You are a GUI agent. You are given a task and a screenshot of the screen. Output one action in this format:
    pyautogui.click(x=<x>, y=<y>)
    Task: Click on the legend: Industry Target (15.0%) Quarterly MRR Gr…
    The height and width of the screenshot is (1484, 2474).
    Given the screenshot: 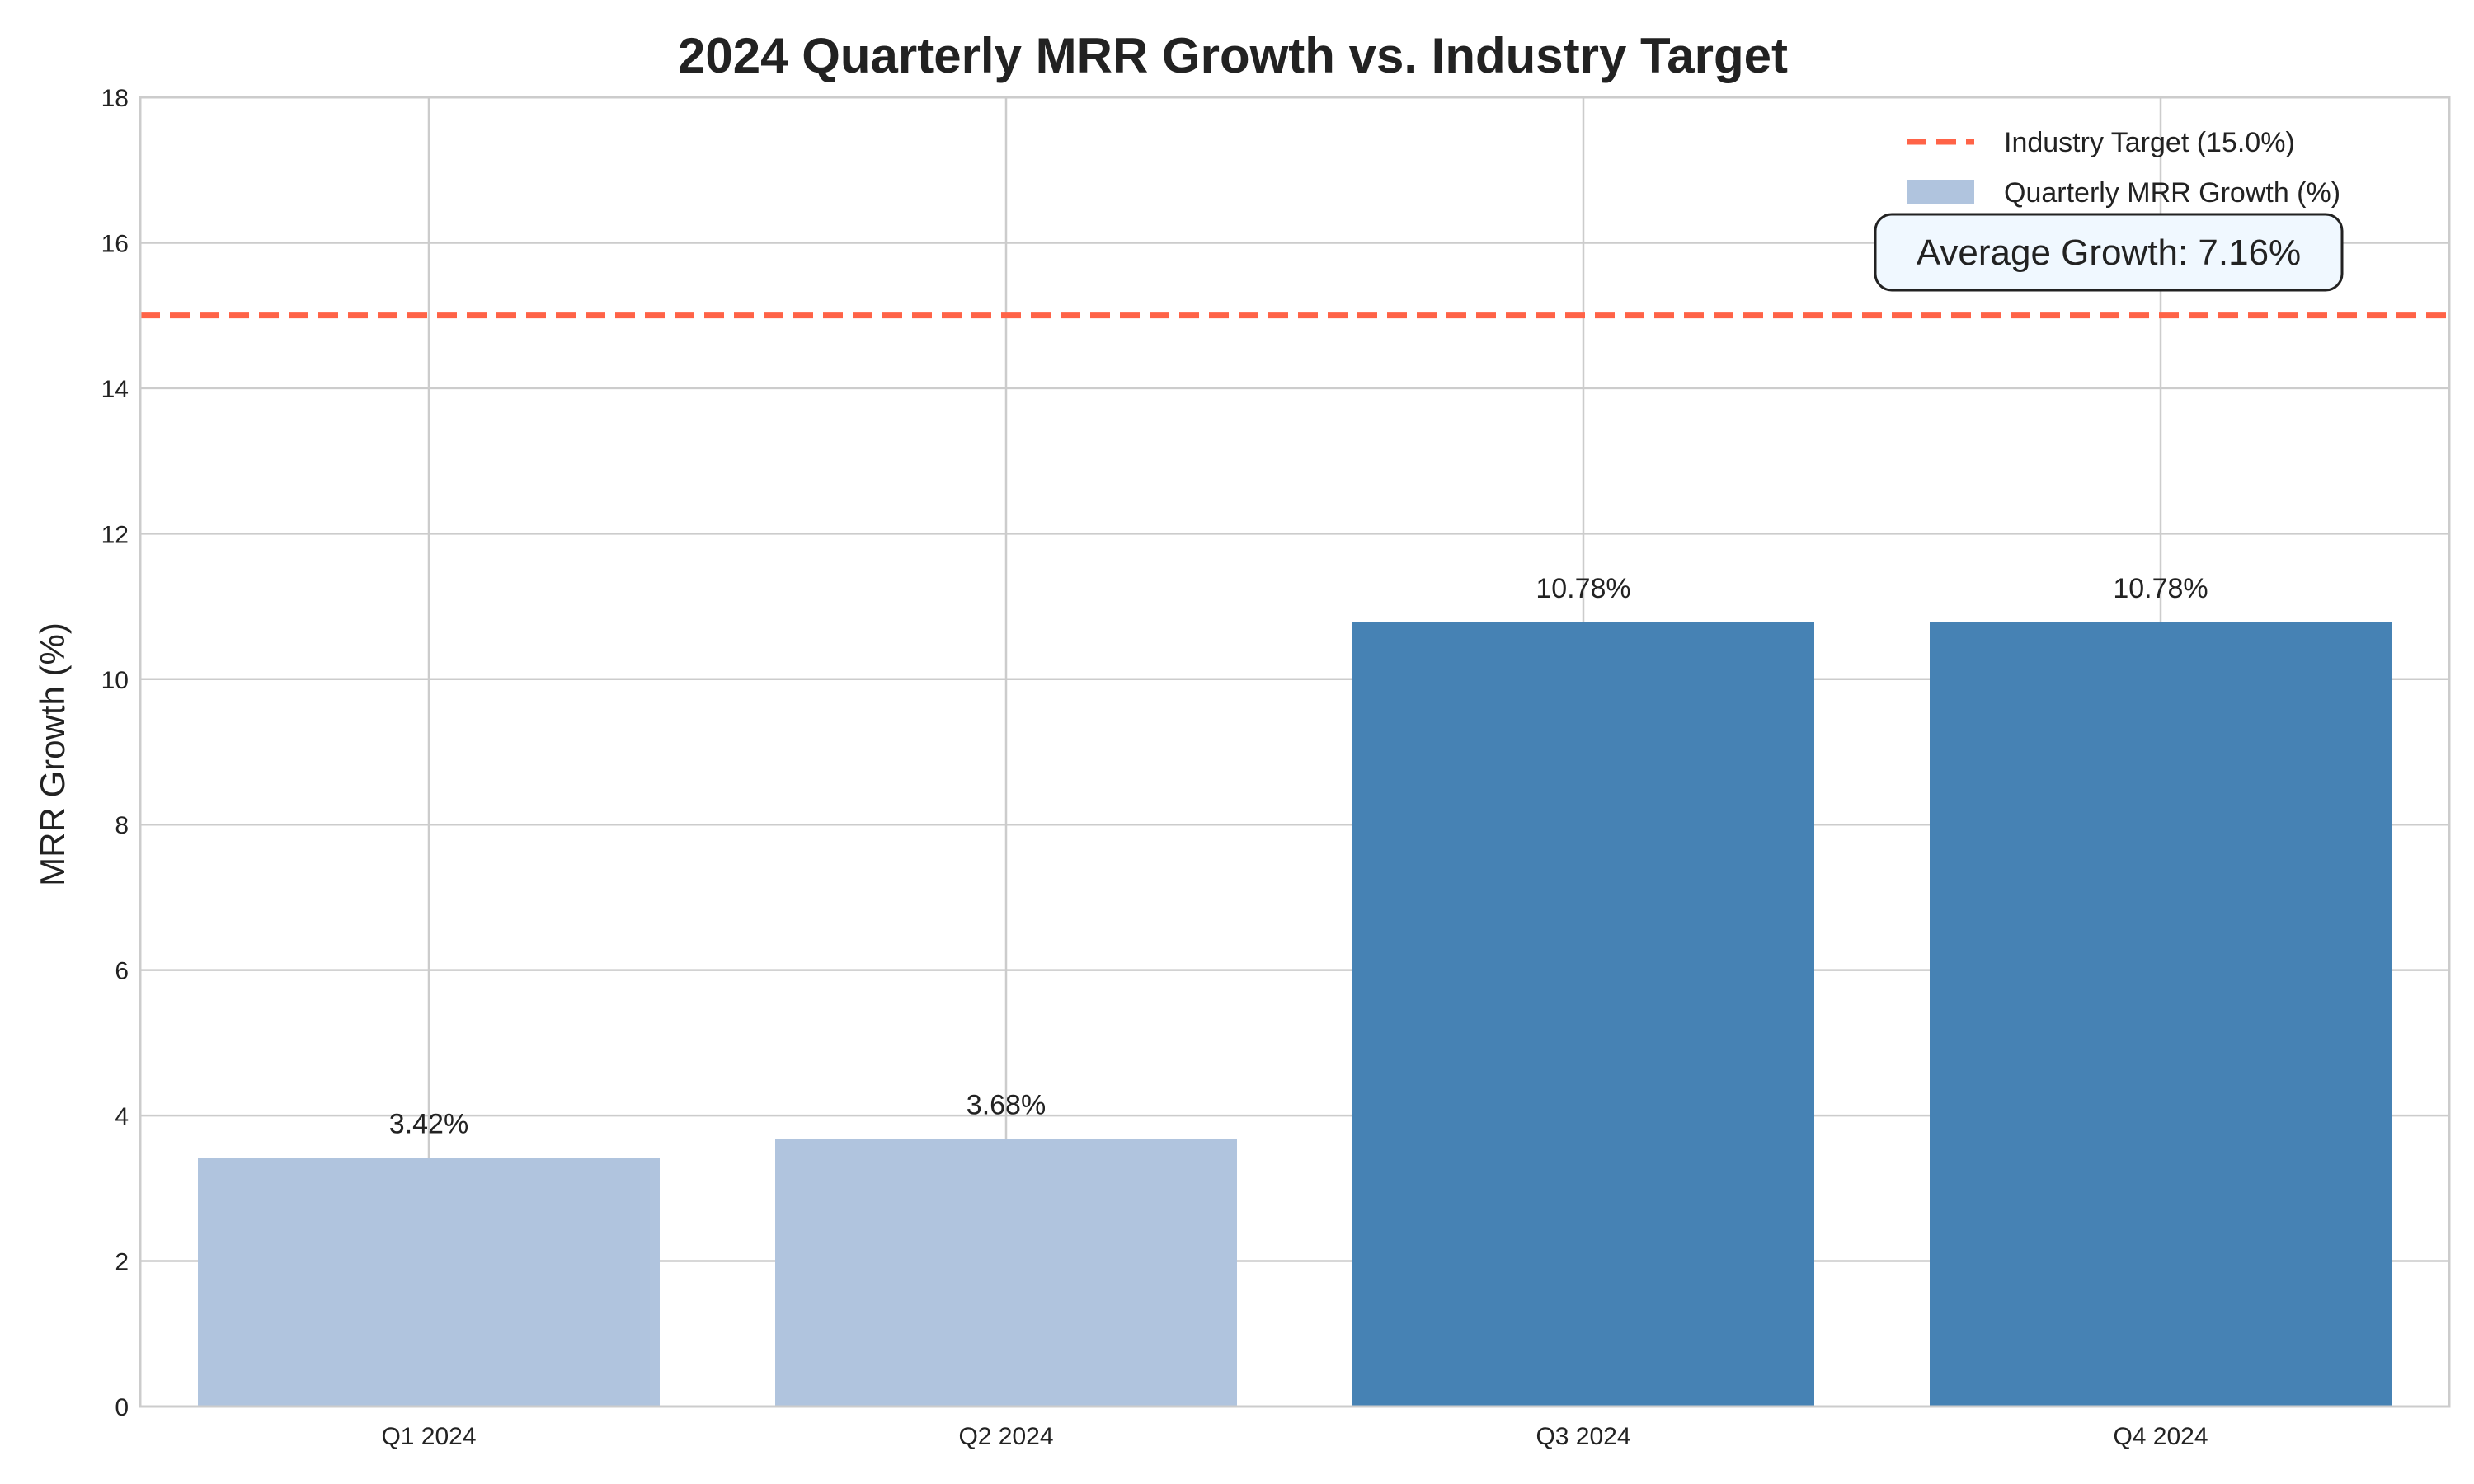 What is the action you would take?
    pyautogui.click(x=2123, y=168)
    